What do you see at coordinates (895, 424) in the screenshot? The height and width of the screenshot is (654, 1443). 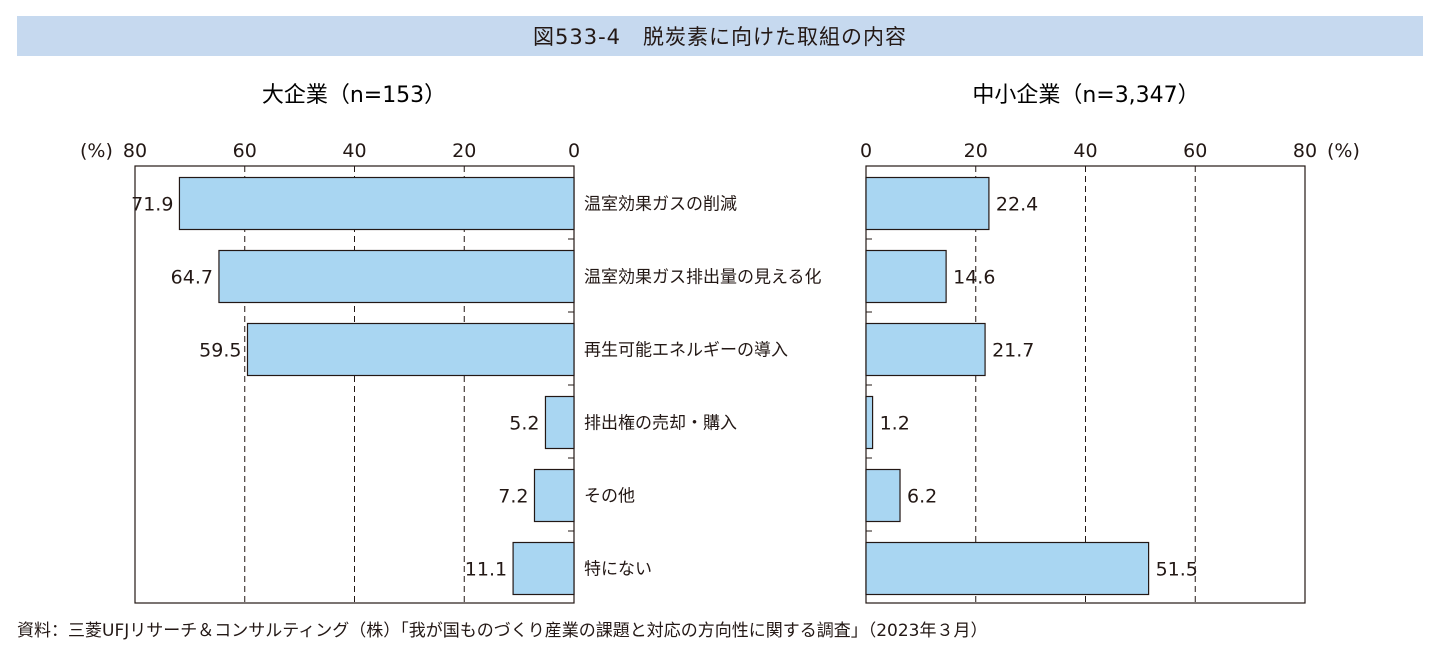 I see `value-label: 1.2` at bounding box center [895, 424].